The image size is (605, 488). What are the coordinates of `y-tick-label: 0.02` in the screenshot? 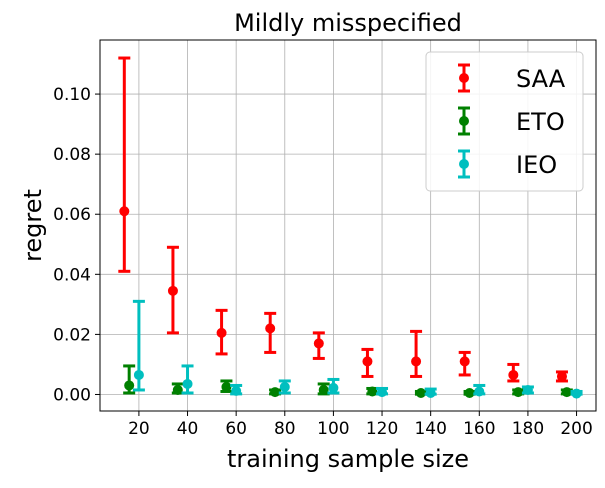 It's located at (72, 335).